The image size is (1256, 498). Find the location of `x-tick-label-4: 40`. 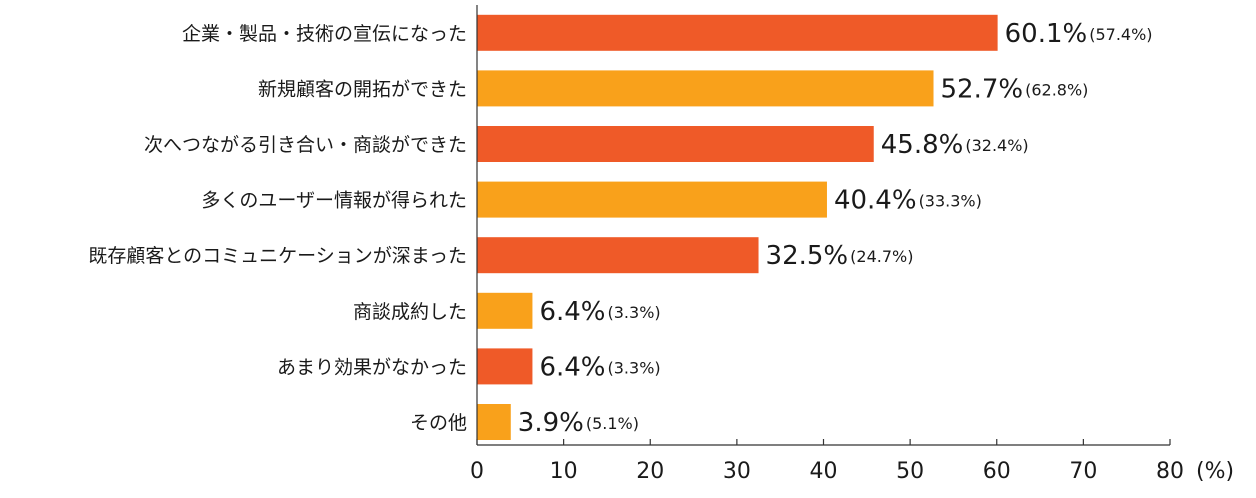

x-tick-label-4: 40 is located at coordinates (824, 471).